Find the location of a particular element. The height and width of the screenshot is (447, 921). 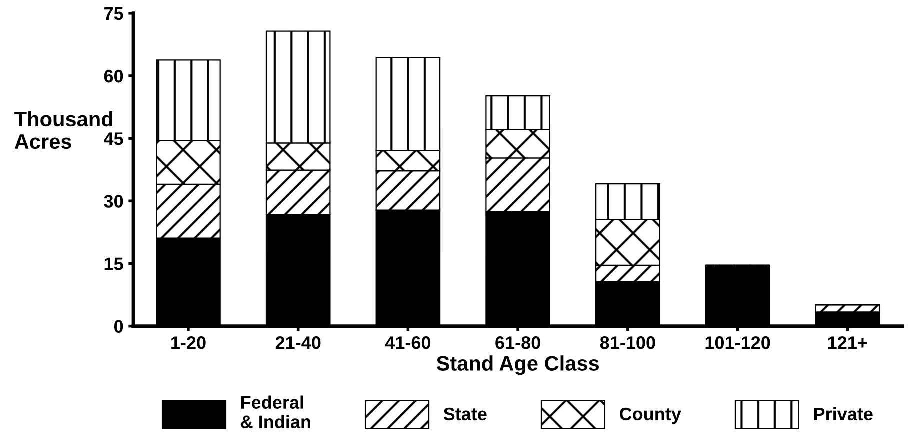

y-tick-label: 15 is located at coordinates (114, 264).